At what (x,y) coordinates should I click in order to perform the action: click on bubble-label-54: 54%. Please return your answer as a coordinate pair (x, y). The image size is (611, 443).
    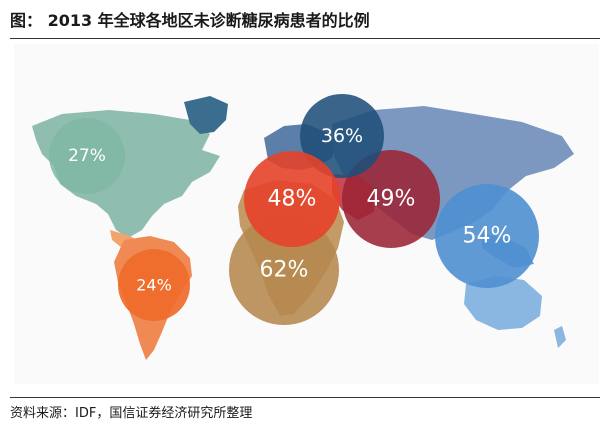
    Looking at the image, I should click on (487, 236).